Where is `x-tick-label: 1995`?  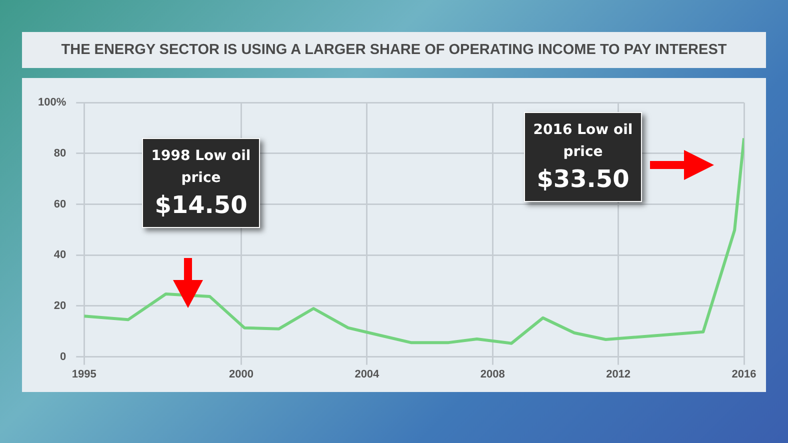
x-tick-label: 1995 is located at coordinates (84, 374).